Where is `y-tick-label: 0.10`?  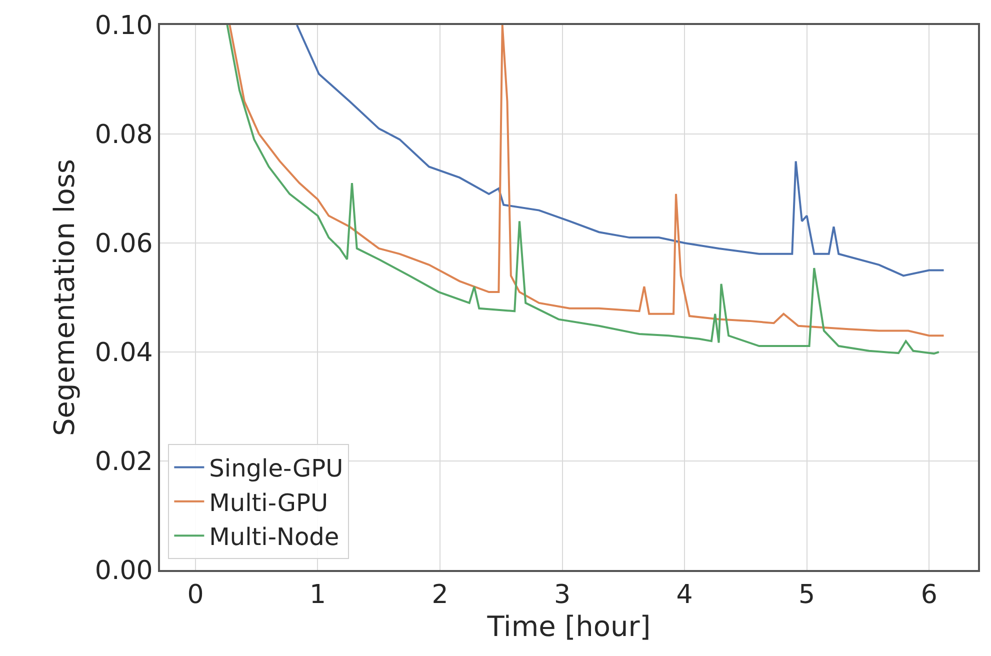
y-tick-label: 0.10 is located at coordinates (123, 26).